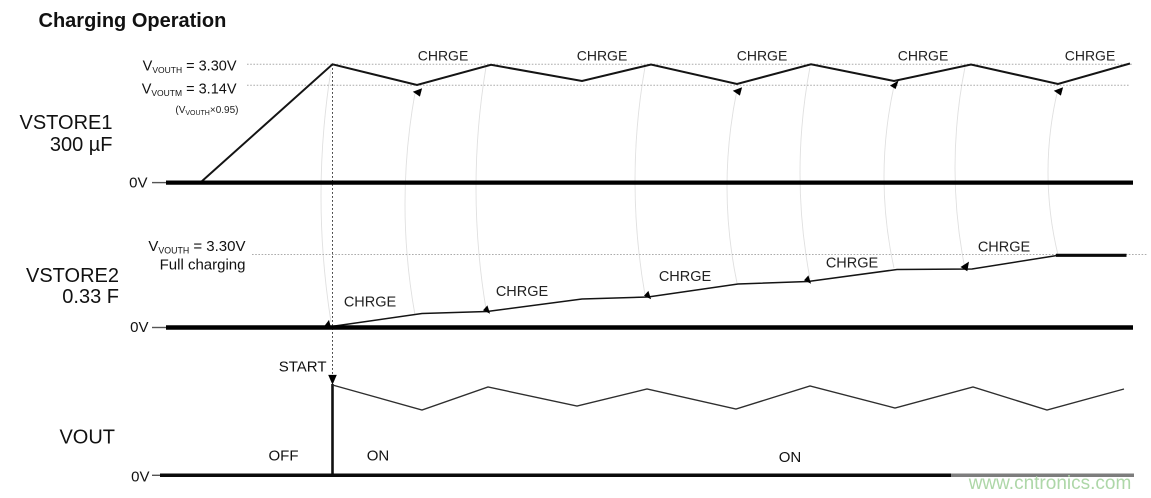 Image resolution: width=1151 pixels, height=498 pixels. I want to click on svg-text: VOUT, so click(87, 438).